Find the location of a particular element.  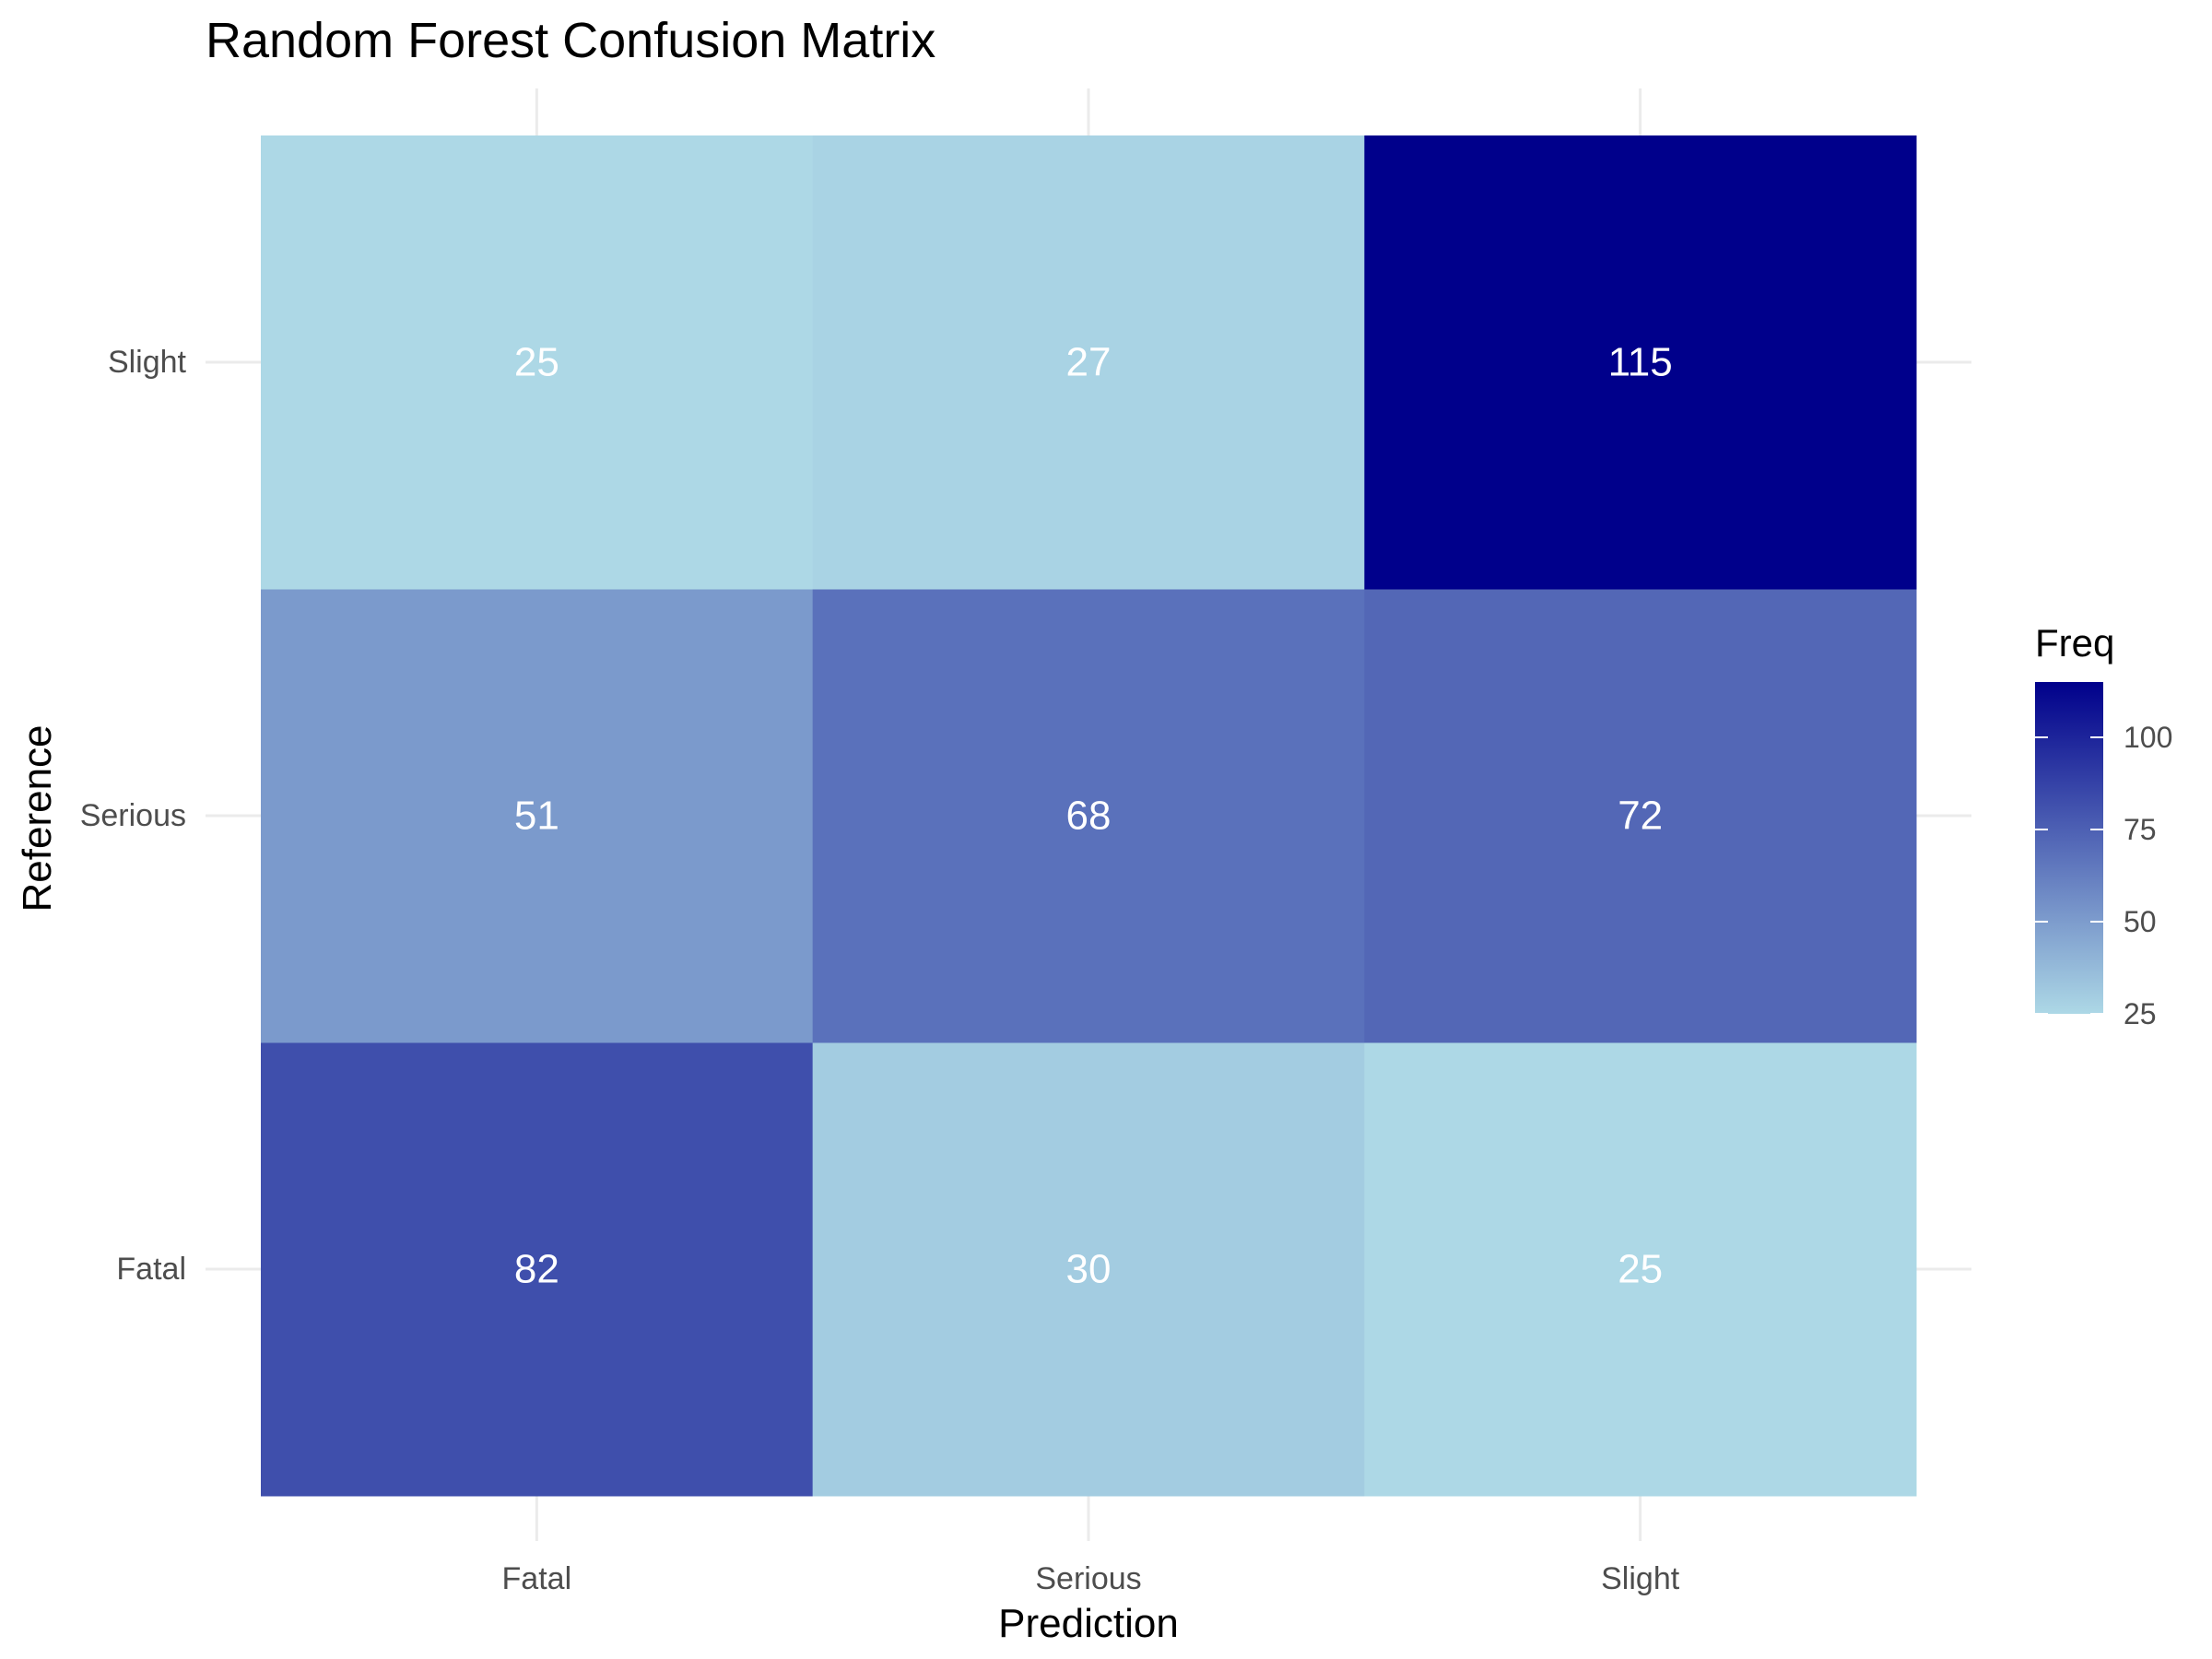

chart-title: Random Forest Confusion Matrix is located at coordinates (570, 40).